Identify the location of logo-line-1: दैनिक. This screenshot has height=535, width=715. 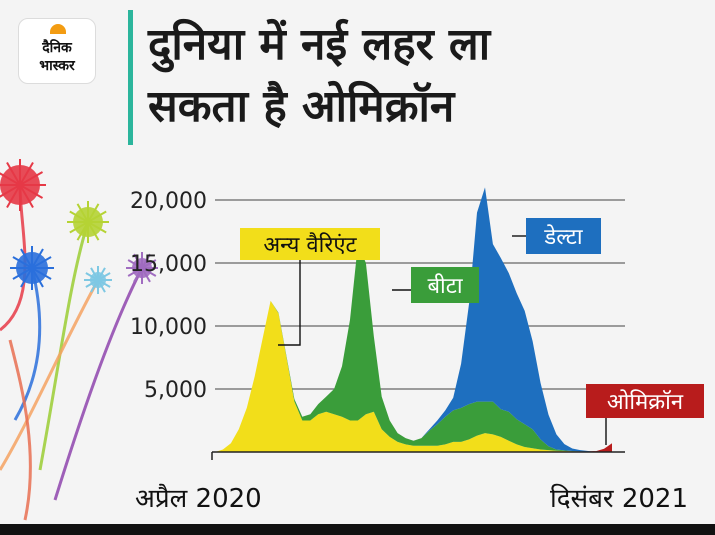
(57, 48).